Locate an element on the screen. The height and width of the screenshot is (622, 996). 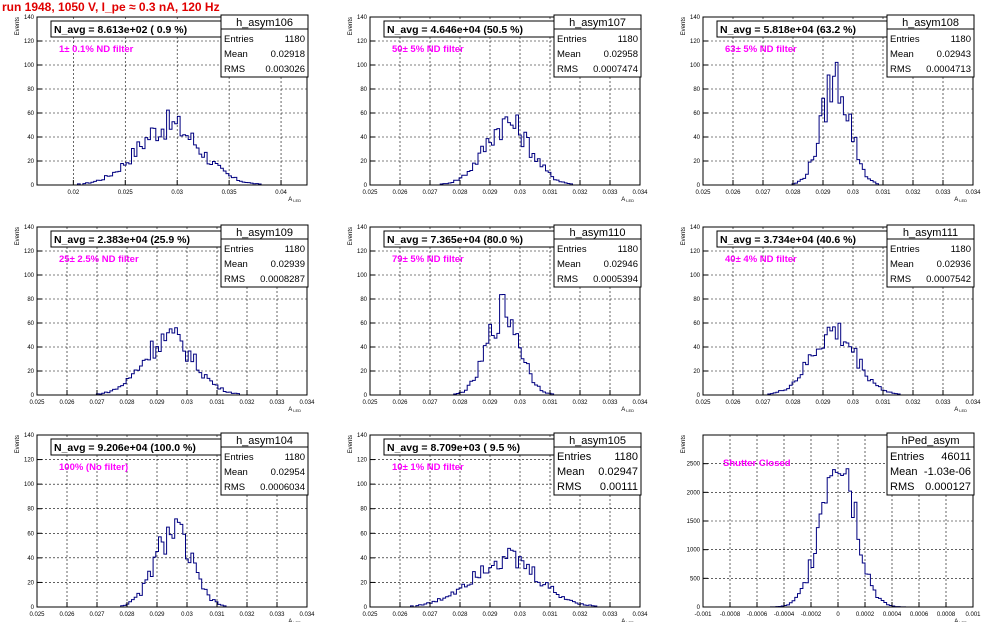
filter-annotation: 63± 5% ND filter is located at coordinates (761, 49).